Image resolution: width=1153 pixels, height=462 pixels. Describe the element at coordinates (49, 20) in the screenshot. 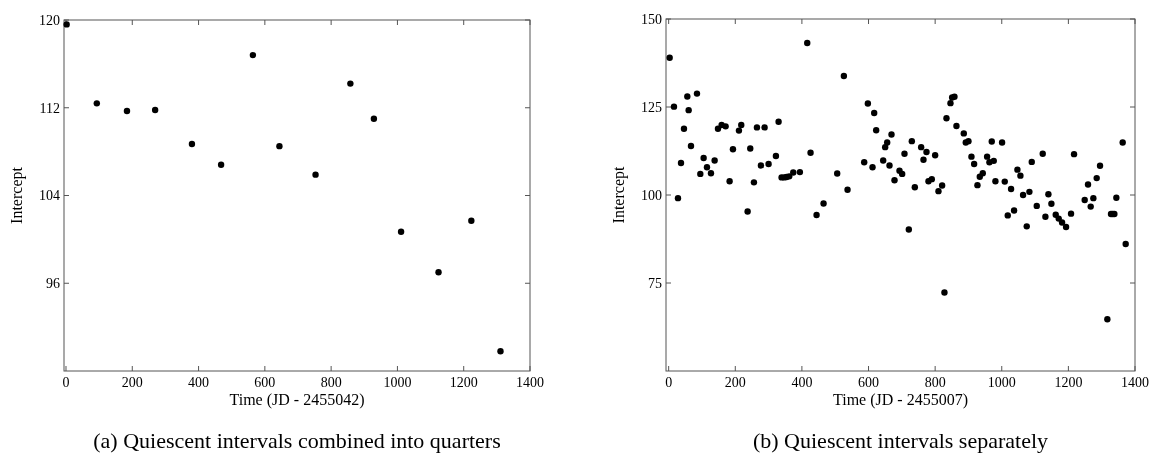

I see `y-tick-label: 120` at that location.